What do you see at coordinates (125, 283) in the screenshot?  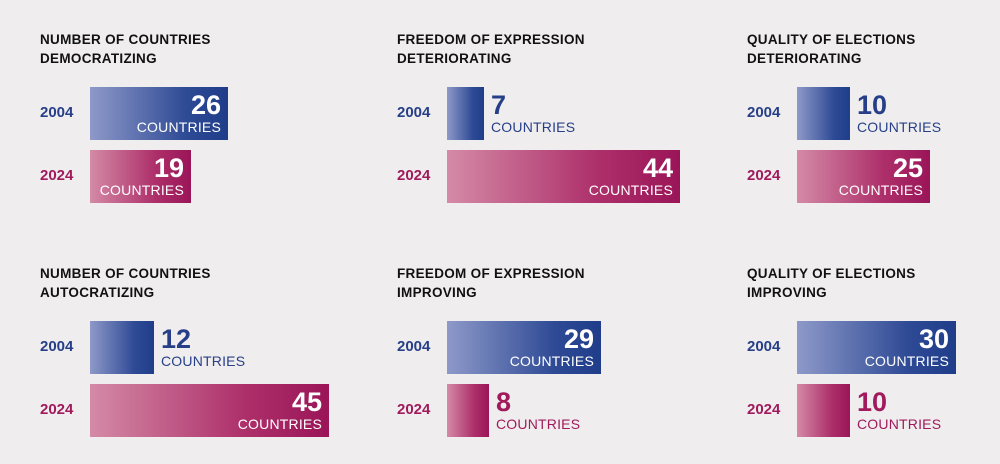 I see `chart-title: NUMBER OF COUNTRIES AUTOCRATIZING` at bounding box center [125, 283].